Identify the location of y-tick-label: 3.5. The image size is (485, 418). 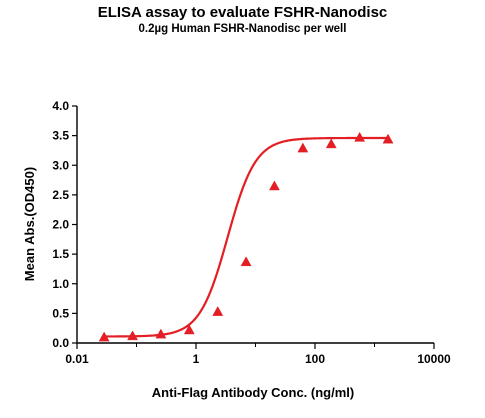
(60, 136).